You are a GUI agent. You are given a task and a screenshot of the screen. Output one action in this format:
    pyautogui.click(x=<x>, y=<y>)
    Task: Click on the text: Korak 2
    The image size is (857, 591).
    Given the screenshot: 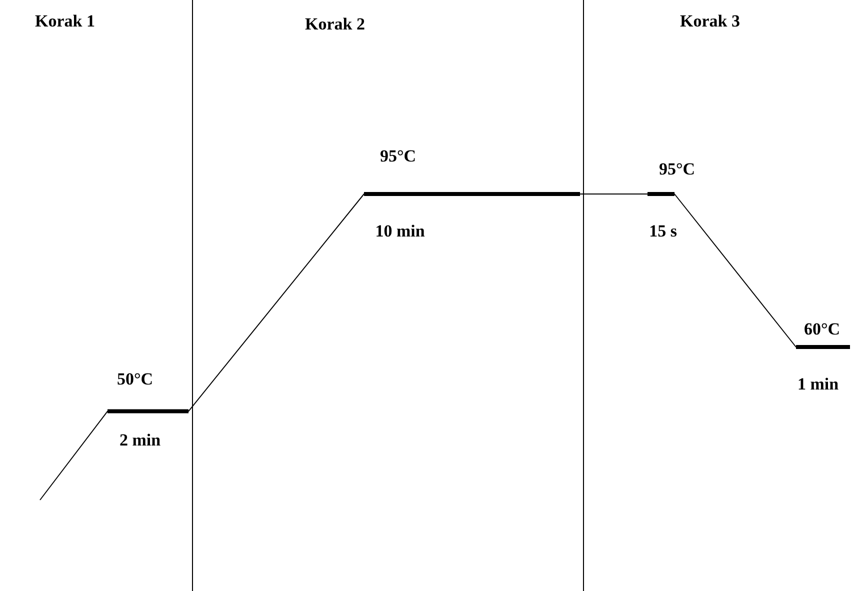 What is the action you would take?
    pyautogui.click(x=335, y=24)
    